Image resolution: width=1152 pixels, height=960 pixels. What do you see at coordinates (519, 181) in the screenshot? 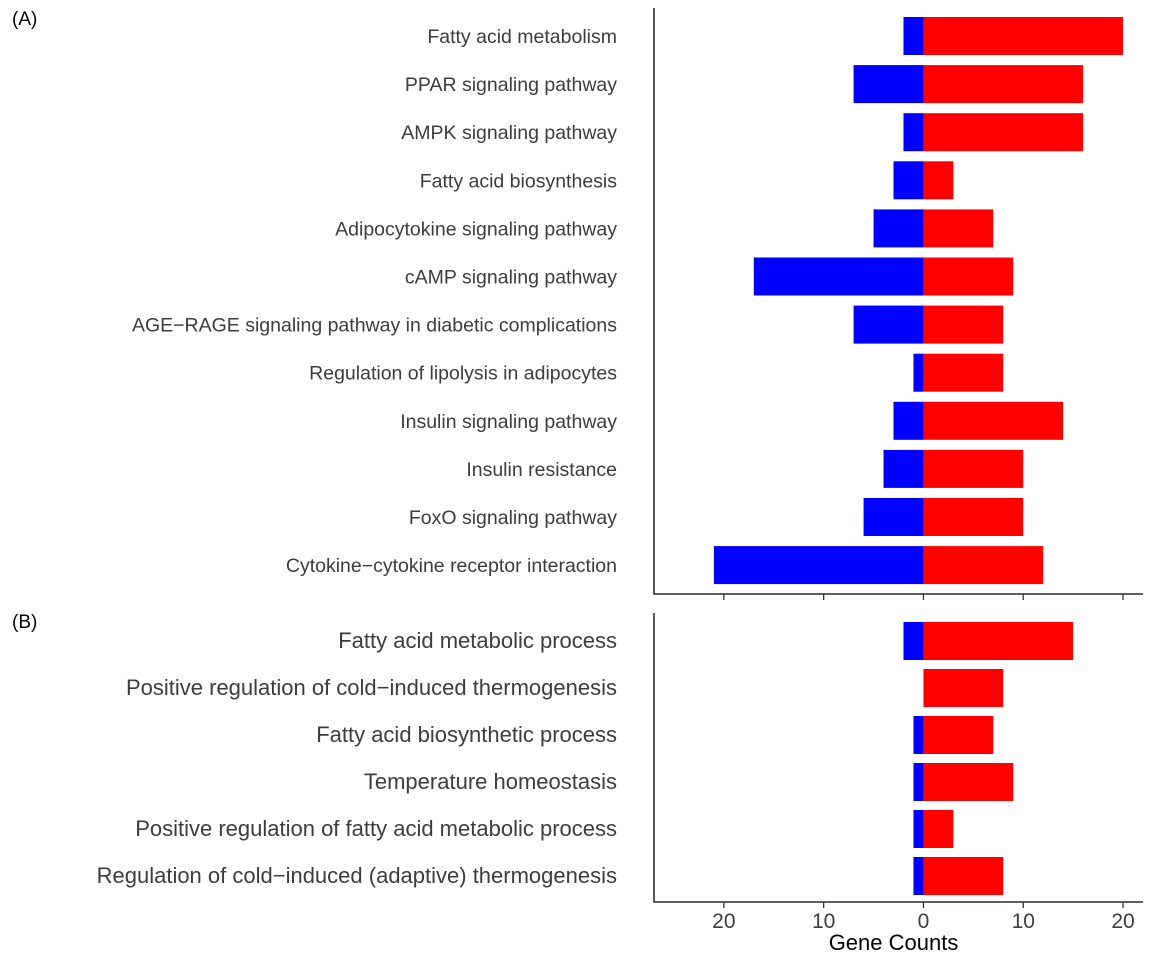
I see `category-label: Fatty acid biosynthesis` at bounding box center [519, 181].